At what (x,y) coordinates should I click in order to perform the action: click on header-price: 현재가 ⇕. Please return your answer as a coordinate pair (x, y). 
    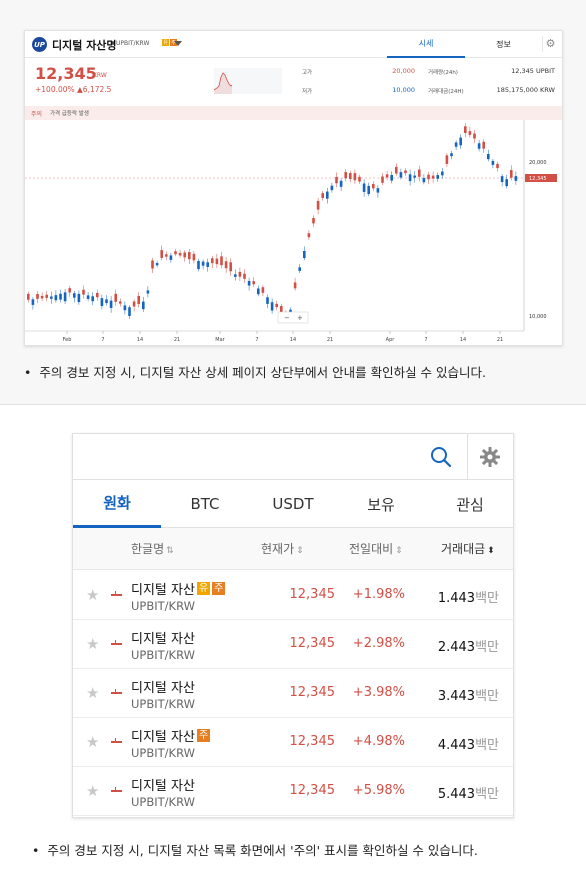
    Looking at the image, I should click on (282, 548).